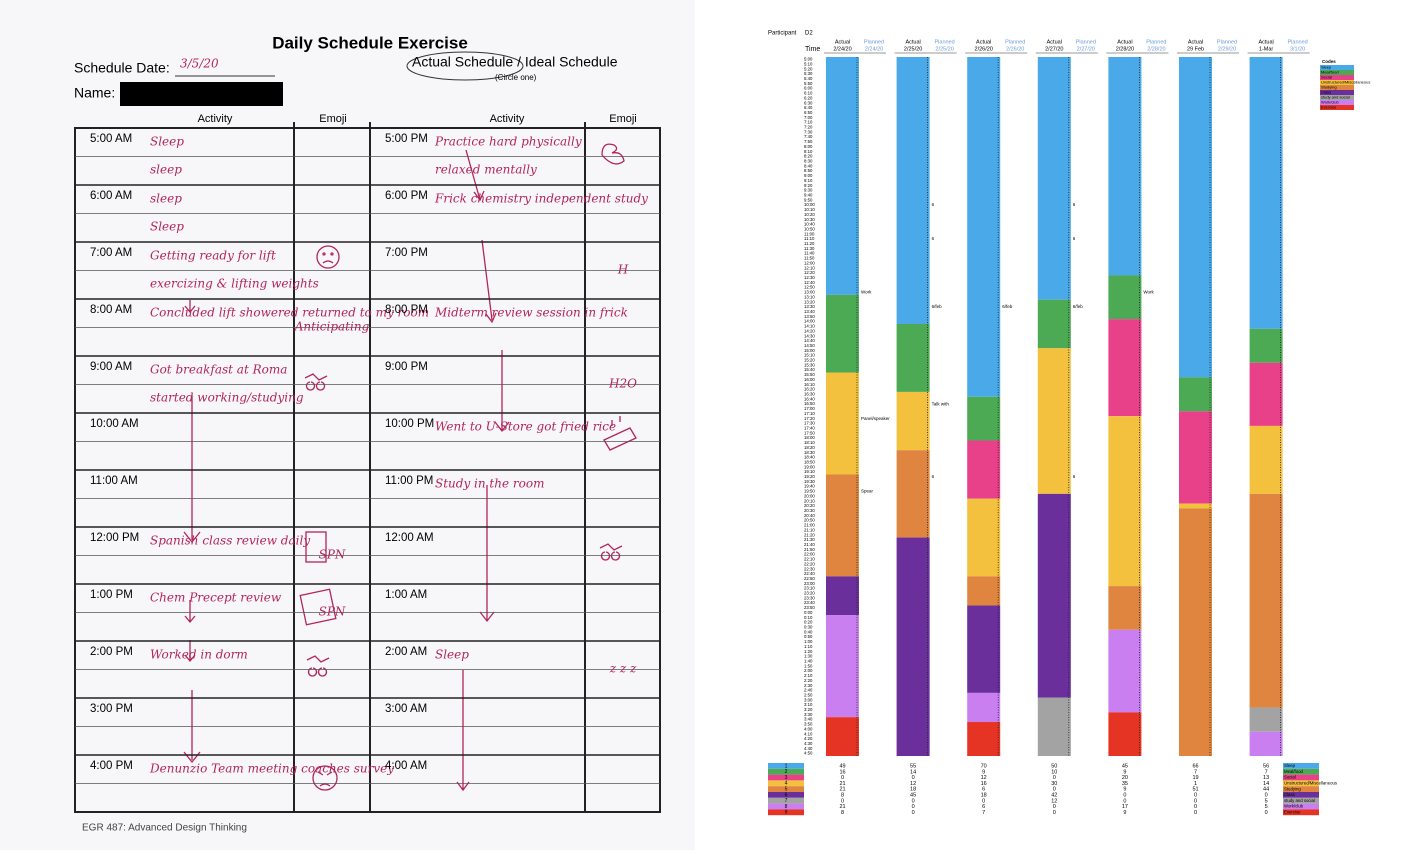 The width and height of the screenshot is (1417, 855). Describe the element at coordinates (808, 112) in the screenshot. I see `time: 6:50` at that location.